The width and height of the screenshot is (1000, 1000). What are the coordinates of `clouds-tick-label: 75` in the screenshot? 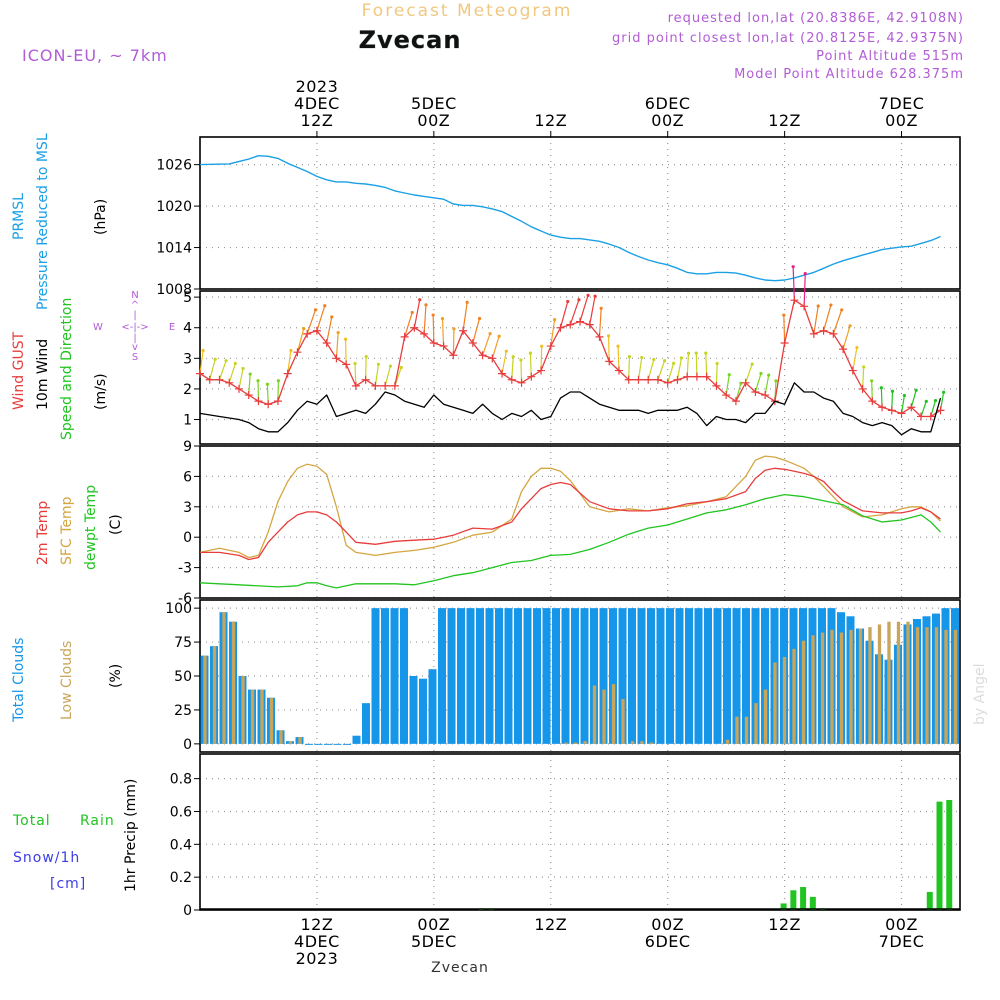 It's located at (183, 643).